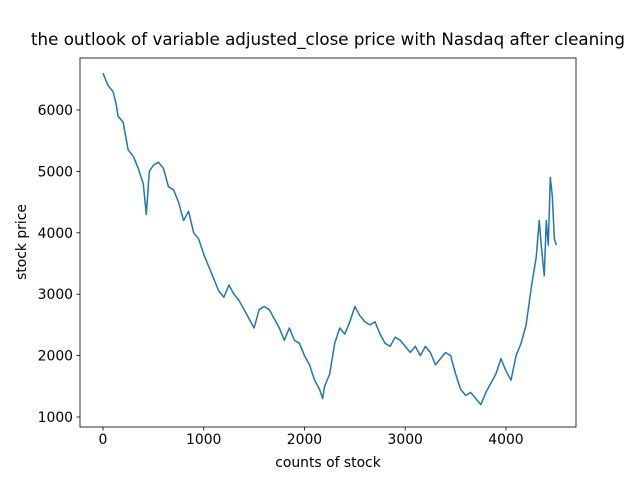 This screenshot has height=480, width=640. What do you see at coordinates (55, 111) in the screenshot?
I see `y-tick-label: 6000` at bounding box center [55, 111].